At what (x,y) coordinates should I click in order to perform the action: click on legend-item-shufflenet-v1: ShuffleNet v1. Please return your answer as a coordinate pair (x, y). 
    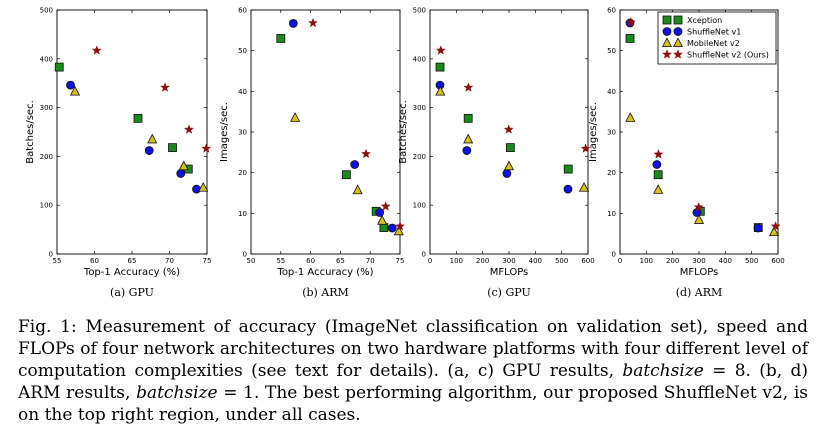
    Looking at the image, I should click on (701, 32).